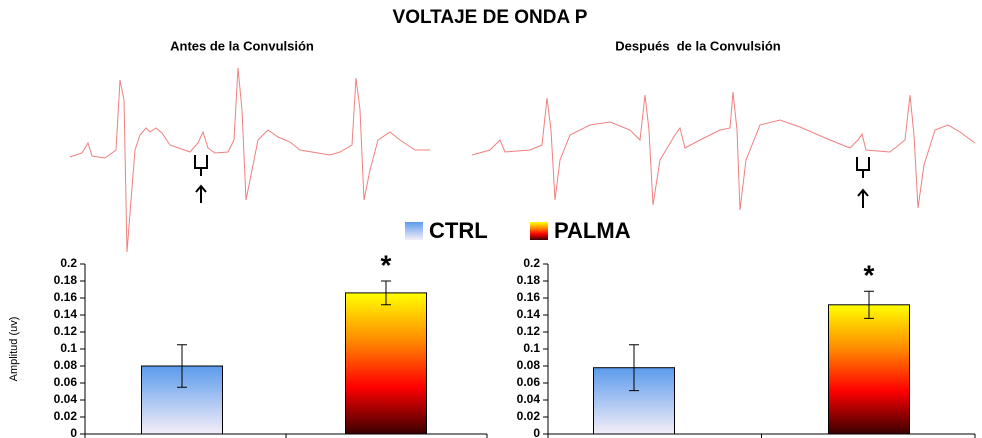 This screenshot has height=438, width=982. I want to click on ecg-trace, so click(723, 151).